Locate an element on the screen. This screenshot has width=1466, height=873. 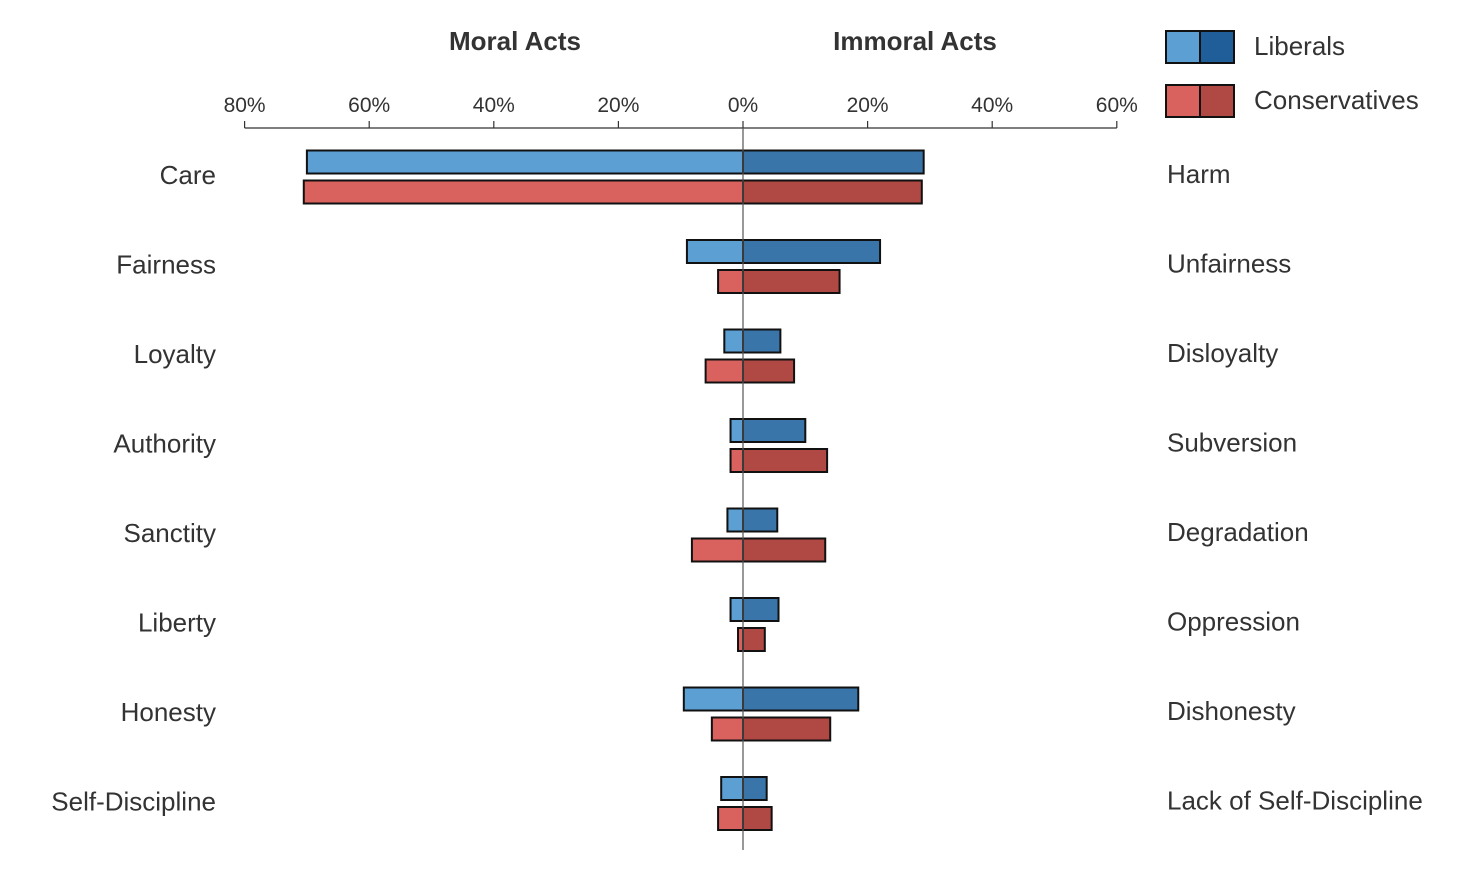
category-label-authority: Authority is located at coordinates (164, 444).